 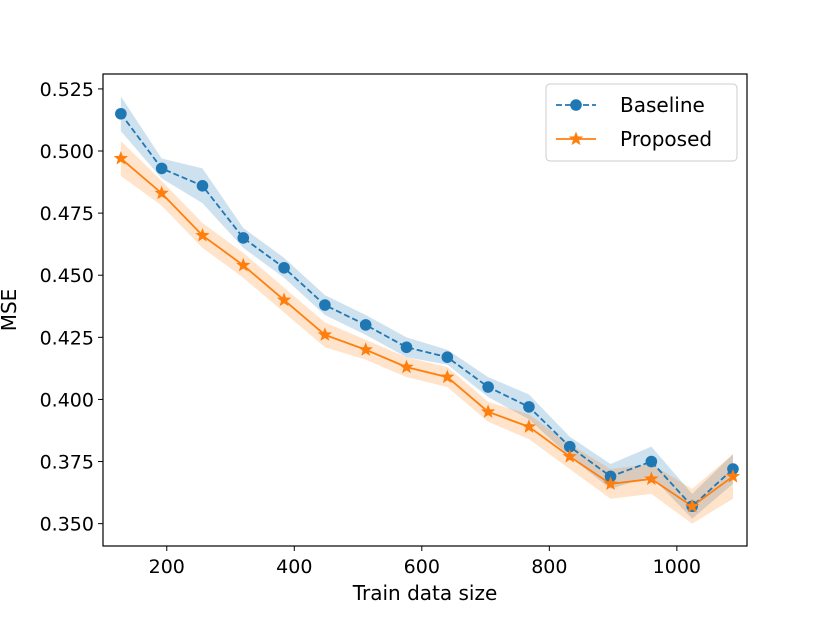 I want to click on legend: Baseline Proposed, so click(x=641, y=122).